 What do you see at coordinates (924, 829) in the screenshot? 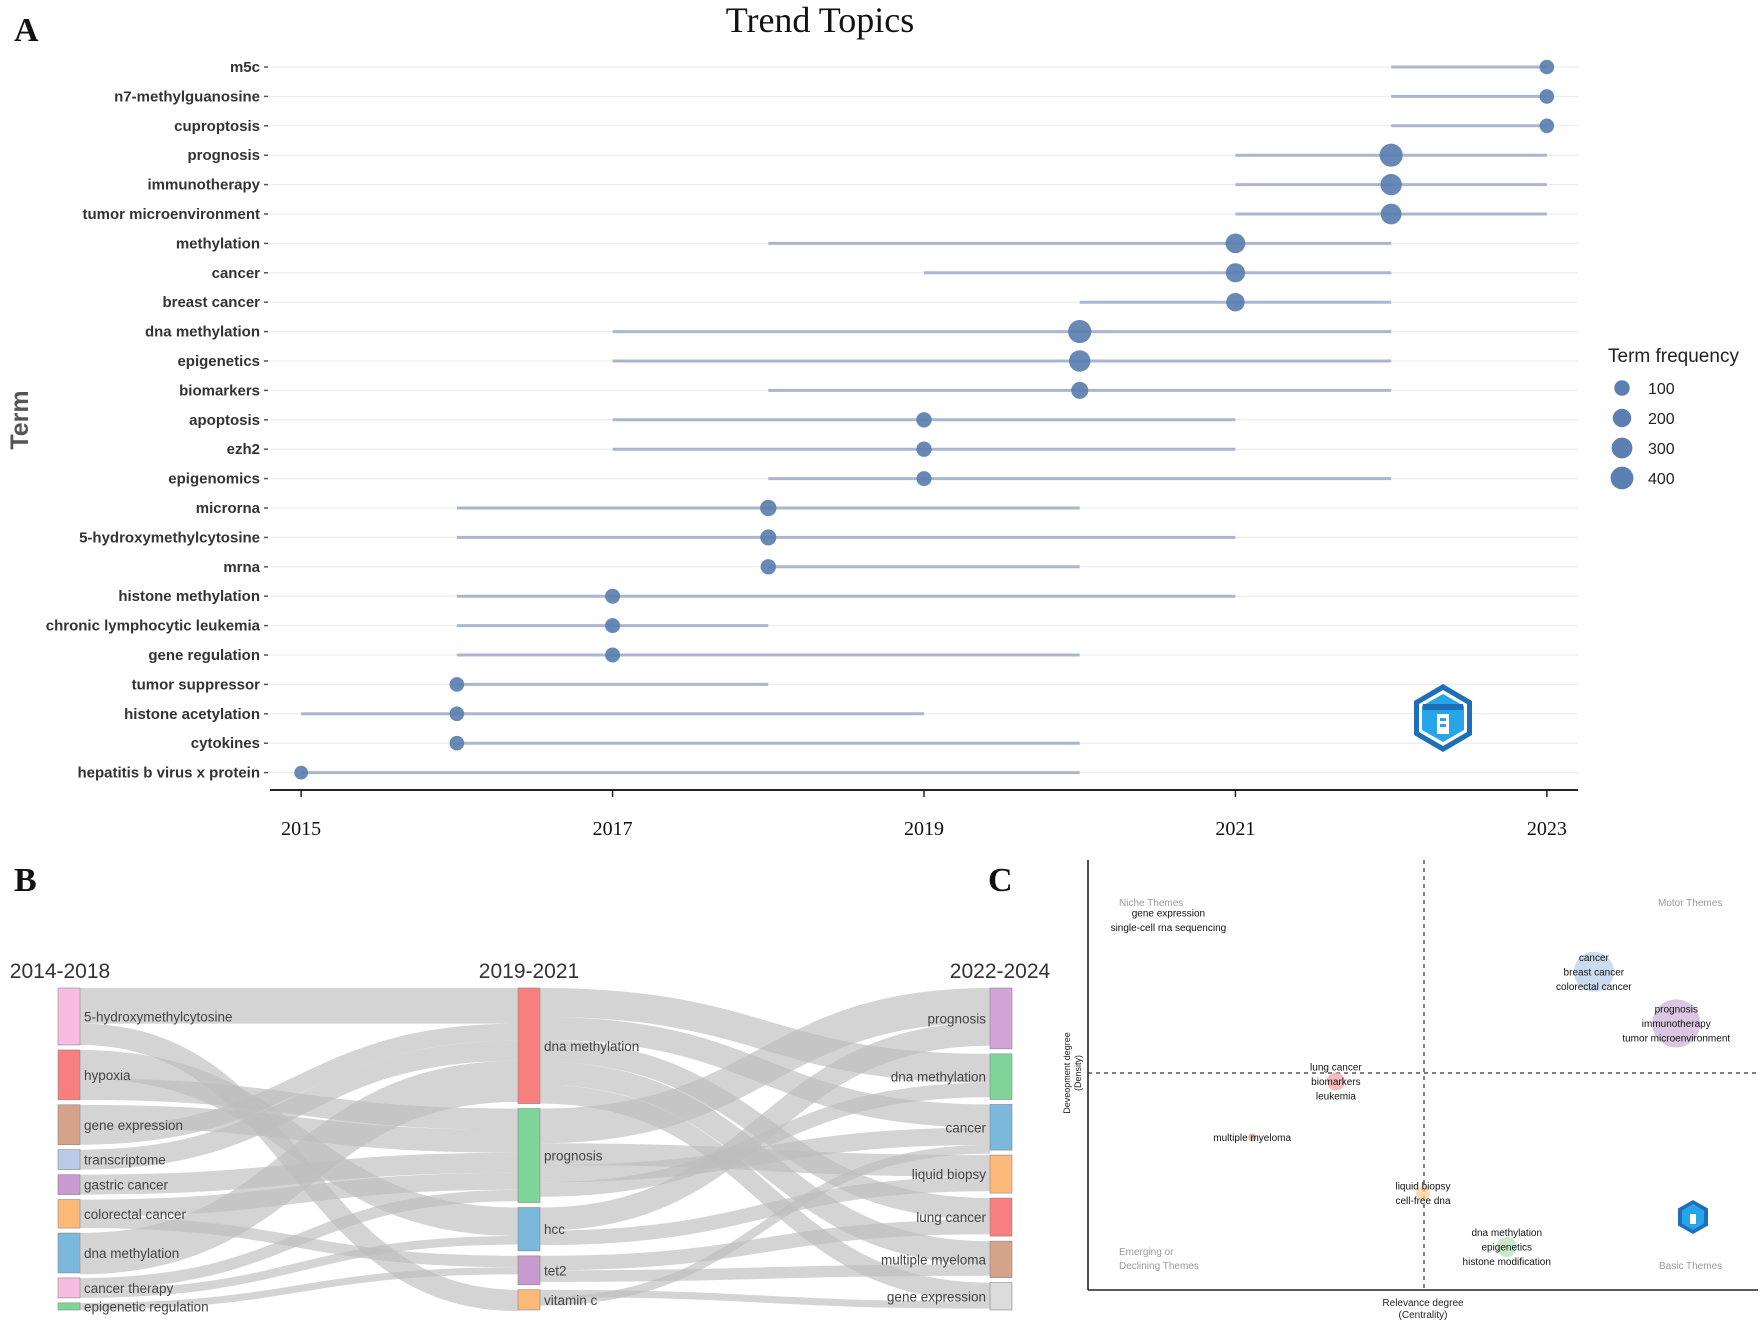
I see `x-tick-label: 2019` at bounding box center [924, 829].